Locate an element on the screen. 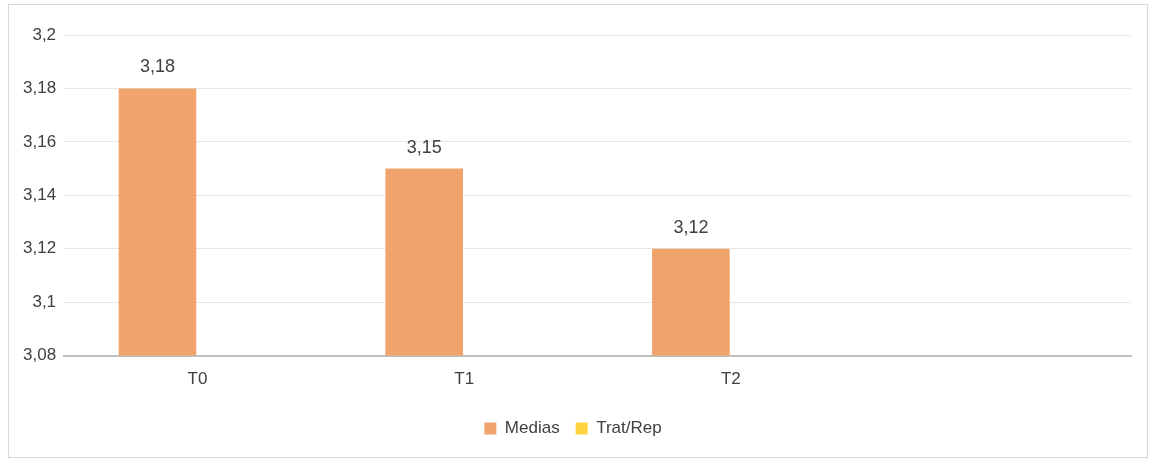  y-tick-label: 3,08 is located at coordinates (39, 355).